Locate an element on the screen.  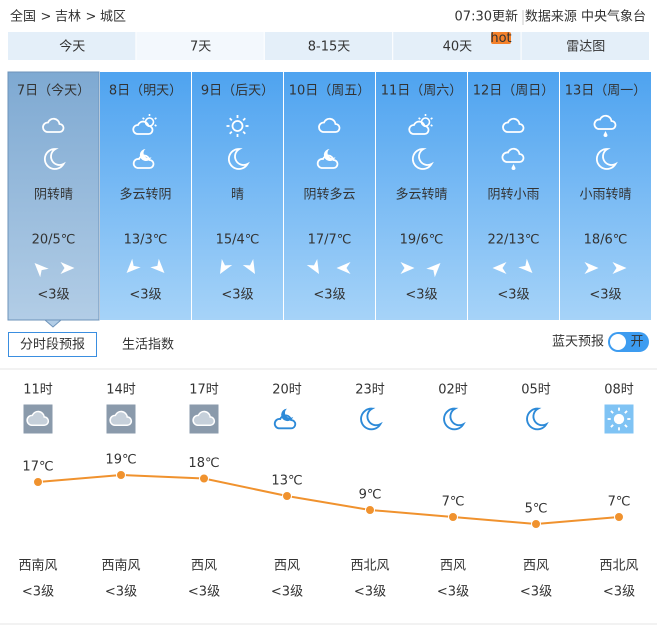
breadcrumb-item: 吉林 is located at coordinates (68, 17).